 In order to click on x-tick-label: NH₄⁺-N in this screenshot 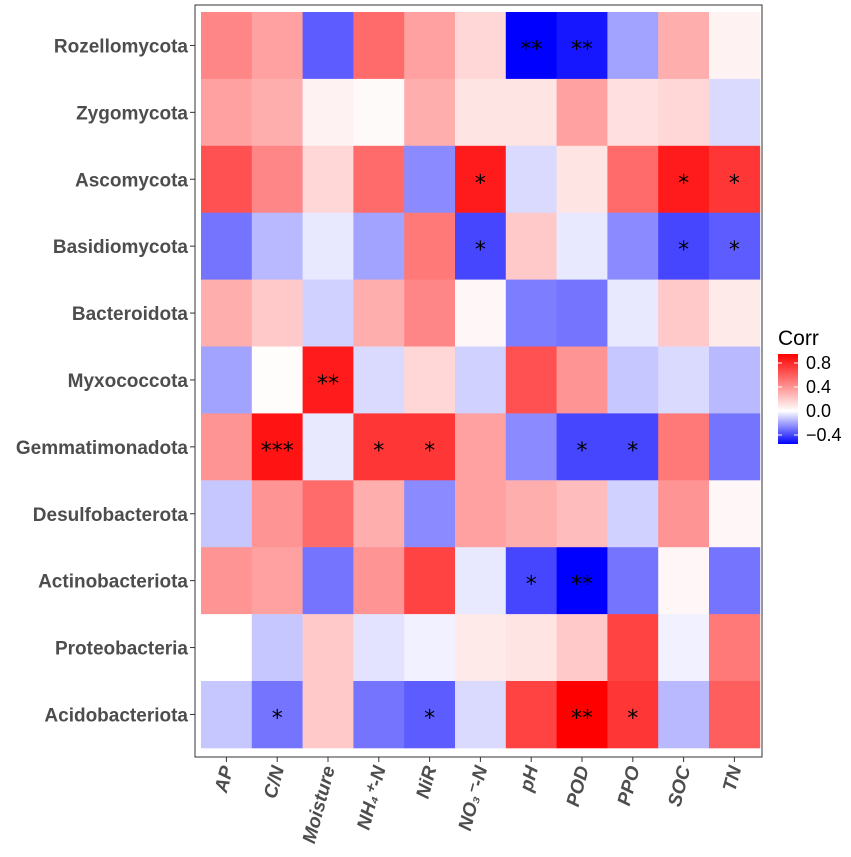, I will do `click(371, 798)`.